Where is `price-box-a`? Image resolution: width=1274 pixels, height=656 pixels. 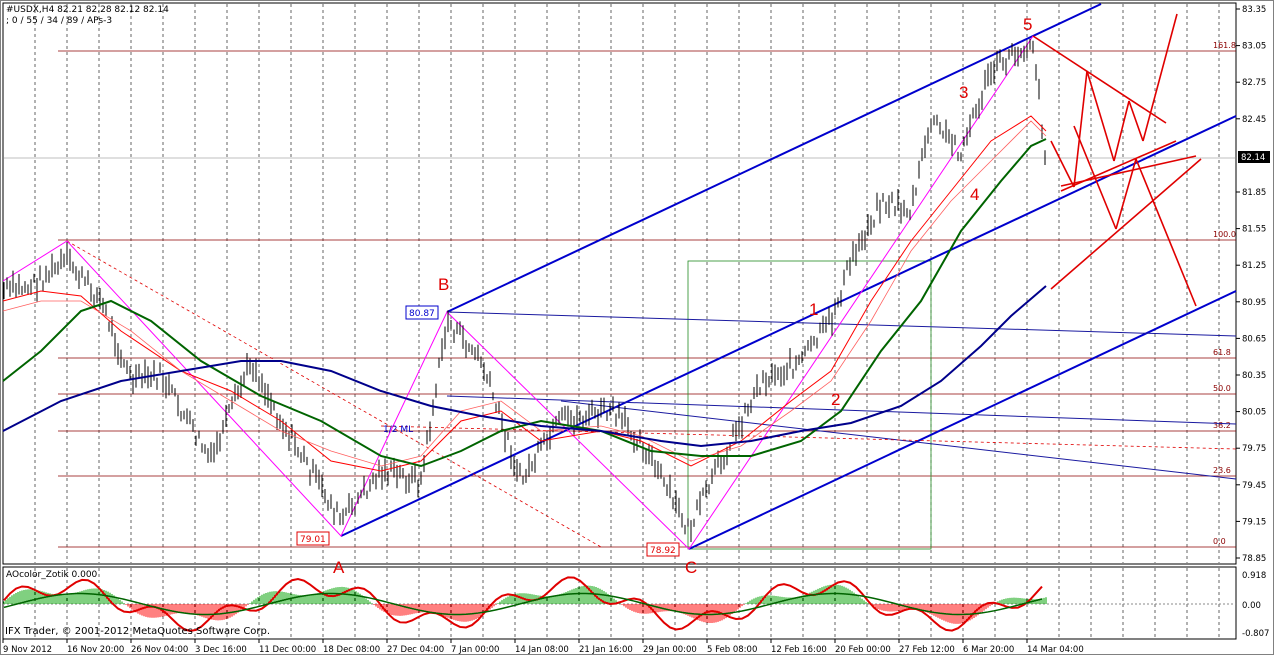 price-box-a is located at coordinates (313, 538).